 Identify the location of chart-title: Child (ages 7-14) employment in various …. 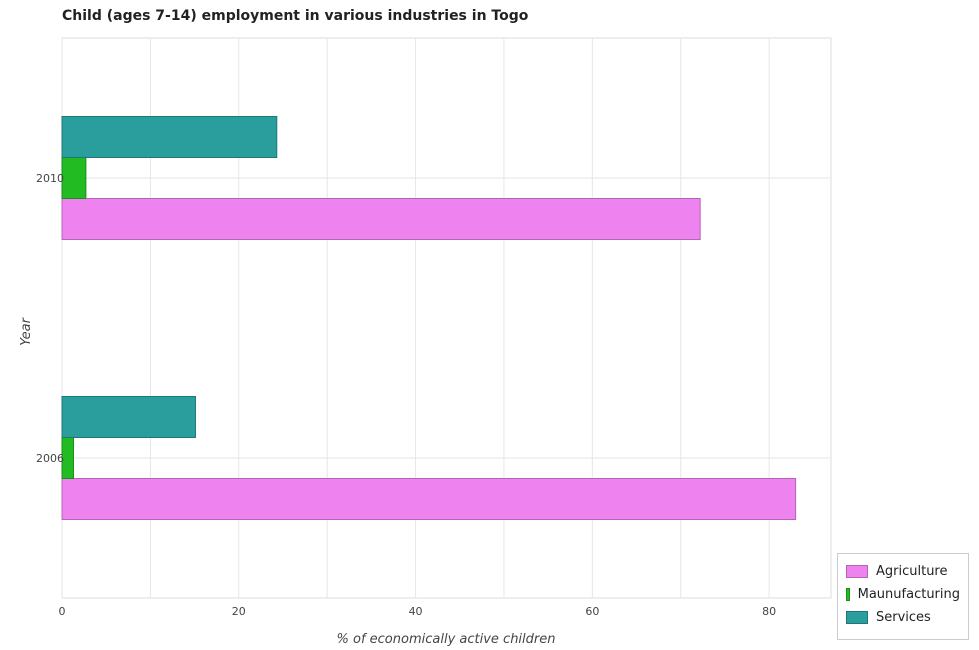
(295, 16).